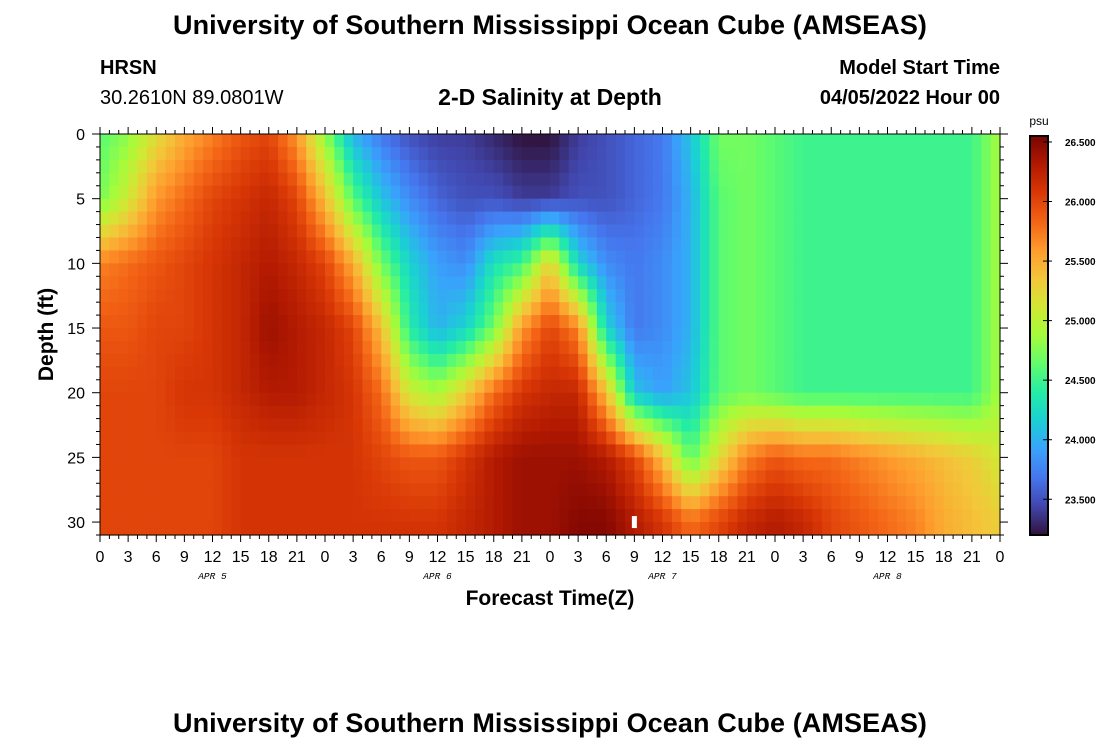 The width and height of the screenshot is (1100, 750). I want to click on colorbar-tick-label: 24.500, so click(1080, 381).